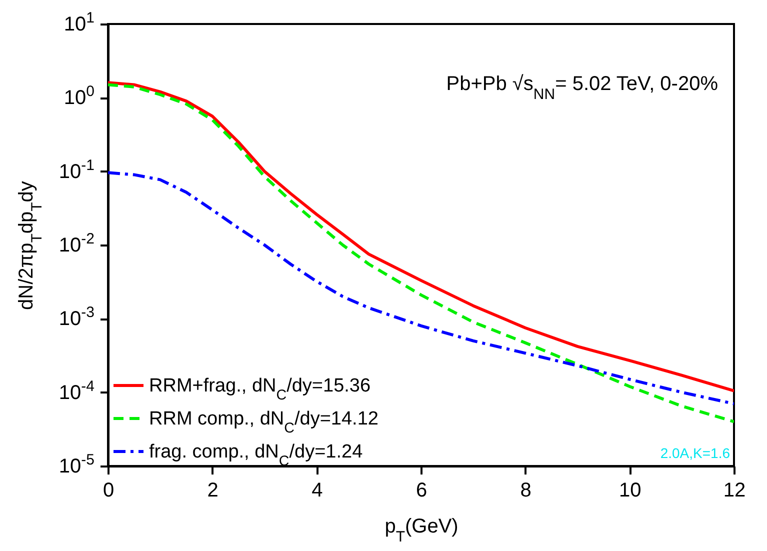  What do you see at coordinates (526, 491) in the screenshot?
I see `x-tick-label: 8` at bounding box center [526, 491].